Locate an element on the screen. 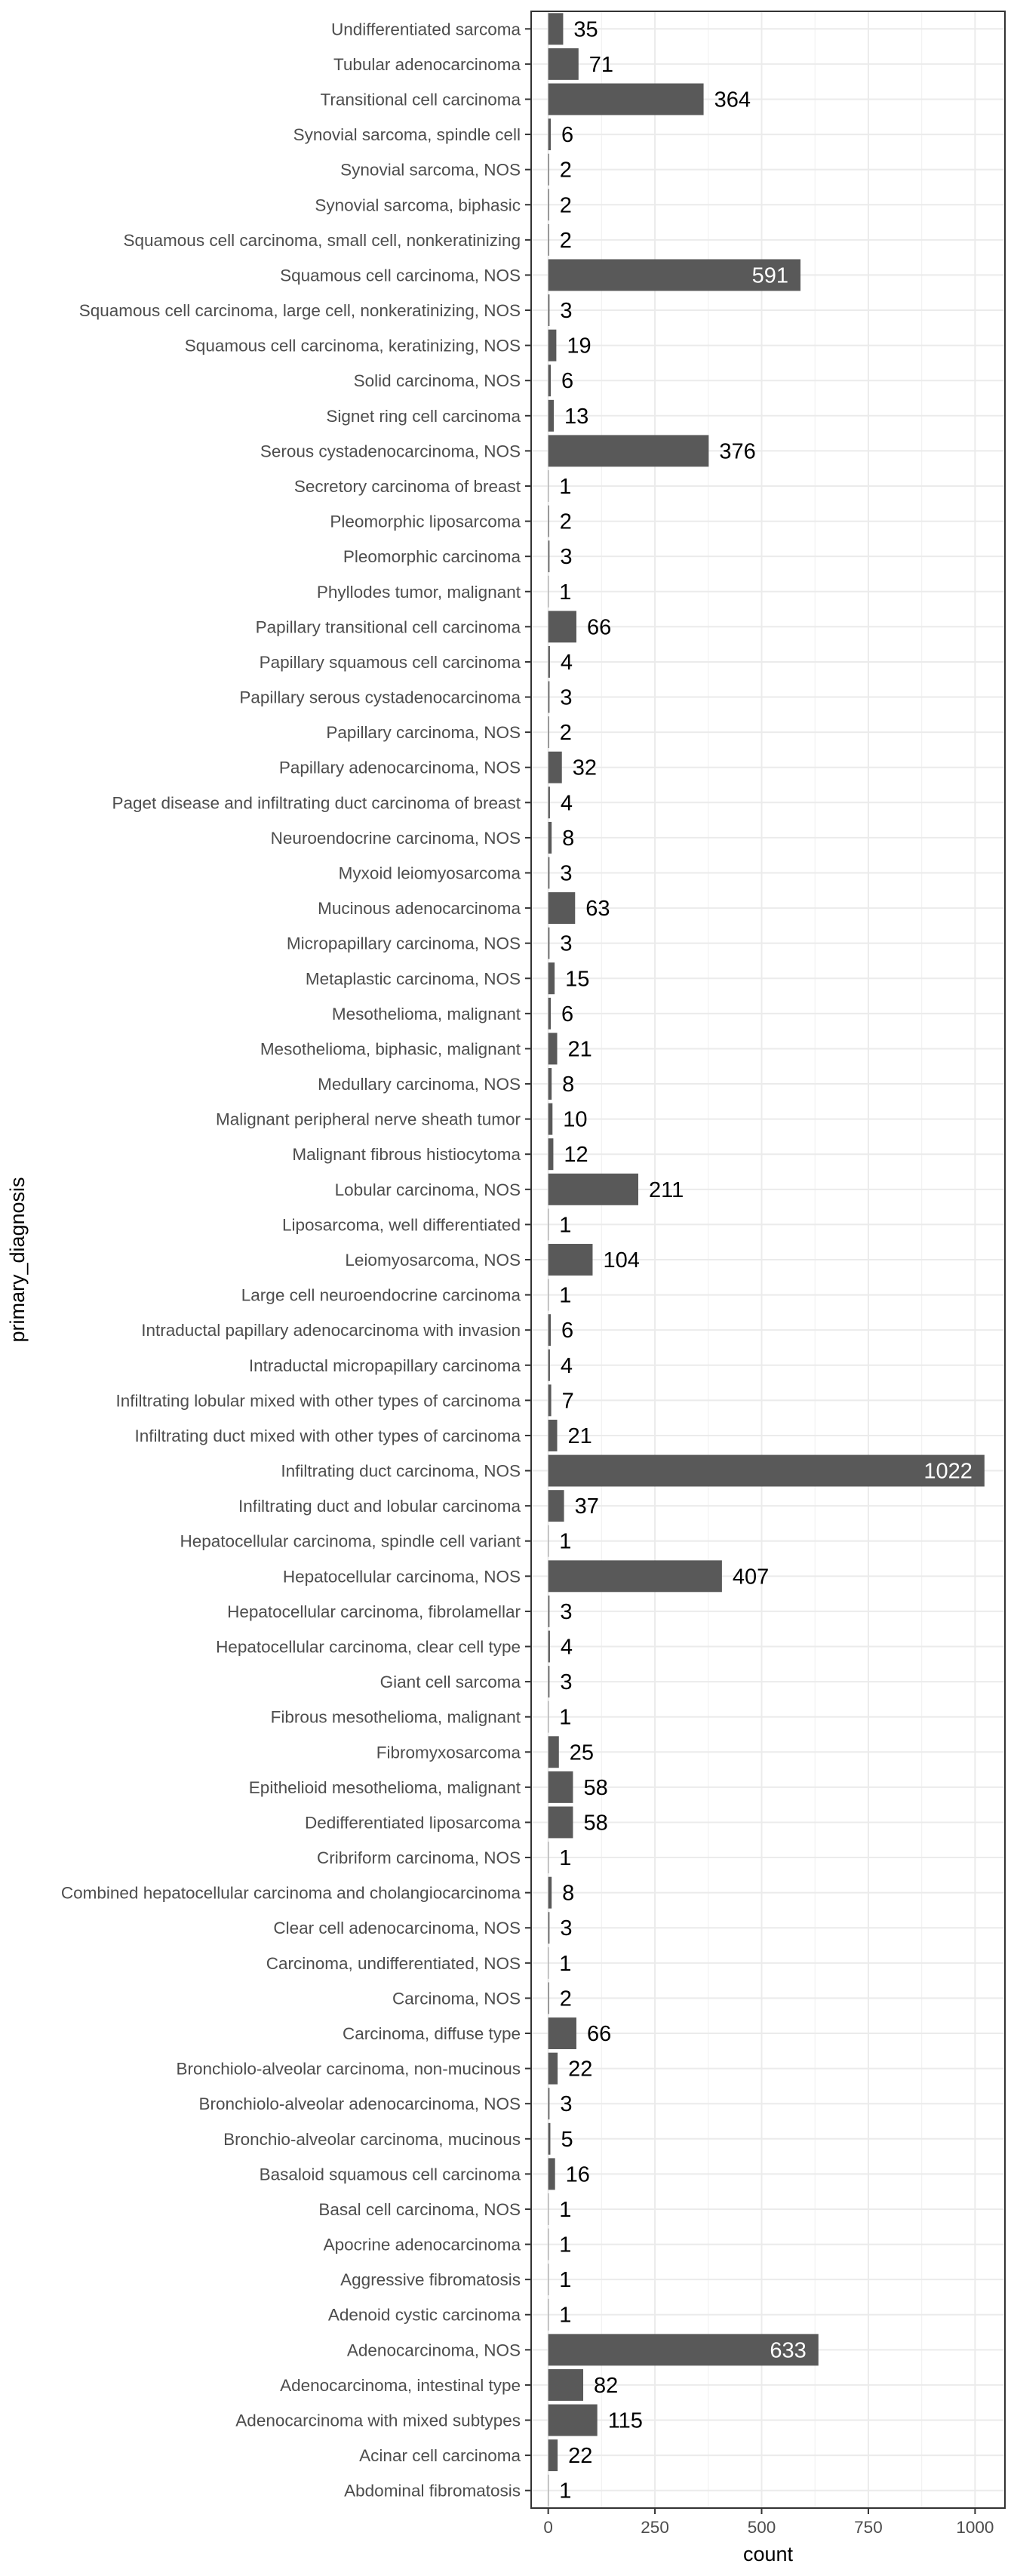 This screenshot has width=1014, height=2576. y-tick-label: Basal cell carcinoma, NOS is located at coordinates (420, 2209).